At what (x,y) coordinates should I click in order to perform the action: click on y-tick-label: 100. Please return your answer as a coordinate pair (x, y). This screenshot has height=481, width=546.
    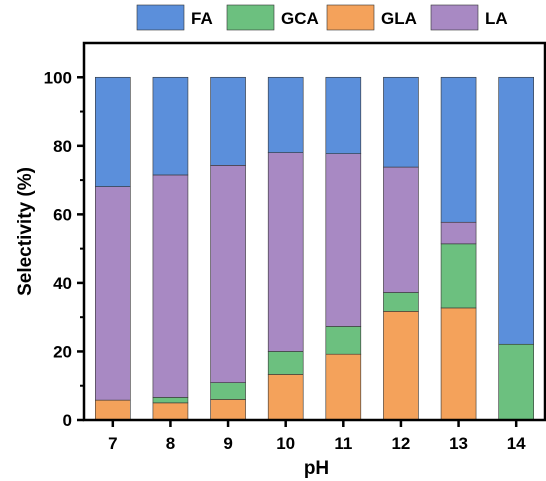
    Looking at the image, I should click on (58, 77).